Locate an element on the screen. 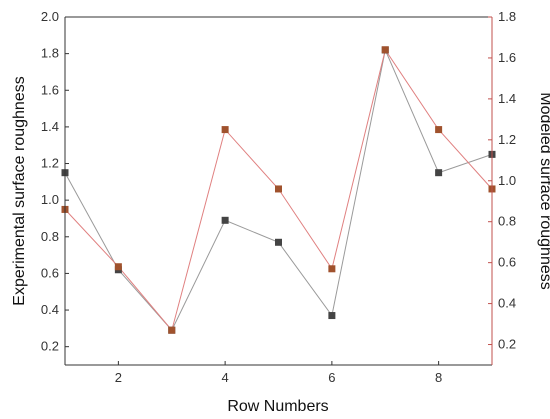  y-left-tick-label-1: 0.4 is located at coordinates (50, 309).